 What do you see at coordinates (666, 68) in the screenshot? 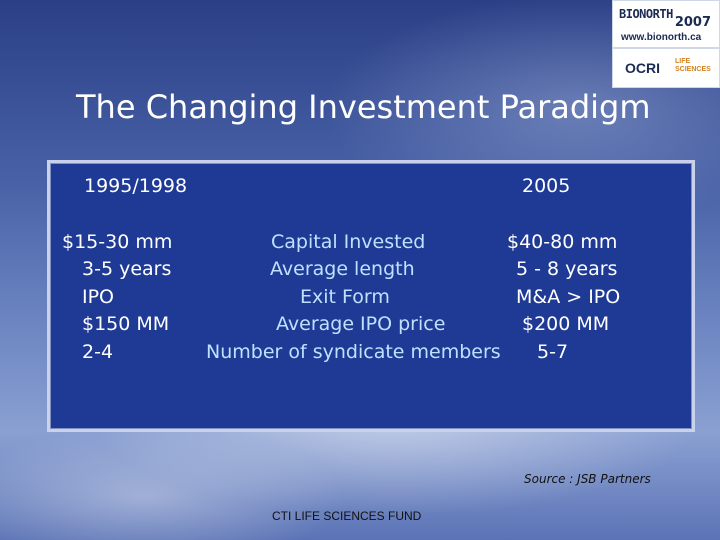
I see `ocri-logo: OCRI LIFE SCIENCES` at bounding box center [666, 68].